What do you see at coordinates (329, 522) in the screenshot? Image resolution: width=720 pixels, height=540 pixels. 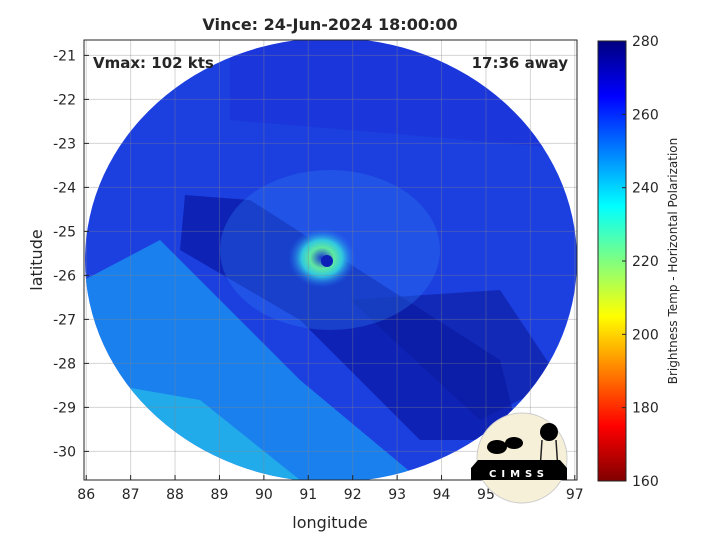 I see `x-axis-label: longitude` at bounding box center [329, 522].